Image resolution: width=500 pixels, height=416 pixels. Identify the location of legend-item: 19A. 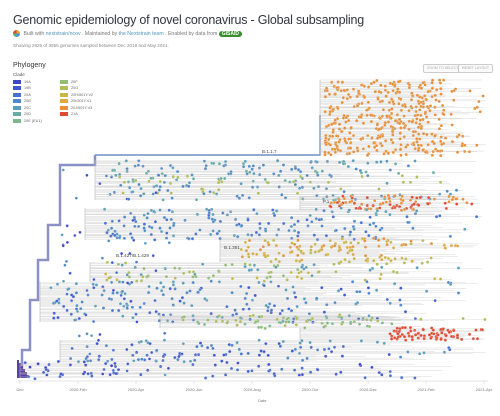
(22, 81).